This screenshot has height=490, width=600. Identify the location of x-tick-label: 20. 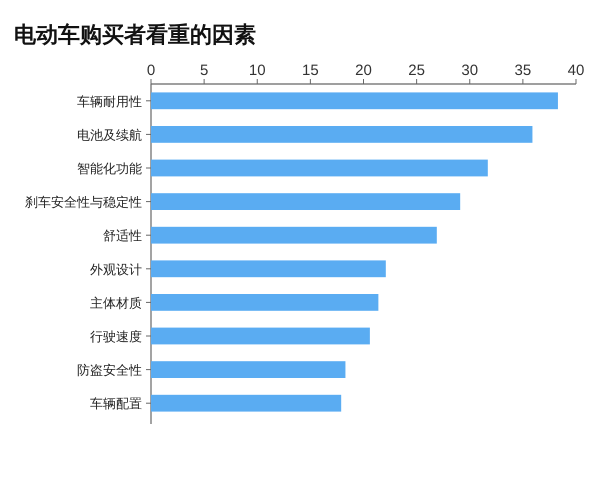
(363, 70).